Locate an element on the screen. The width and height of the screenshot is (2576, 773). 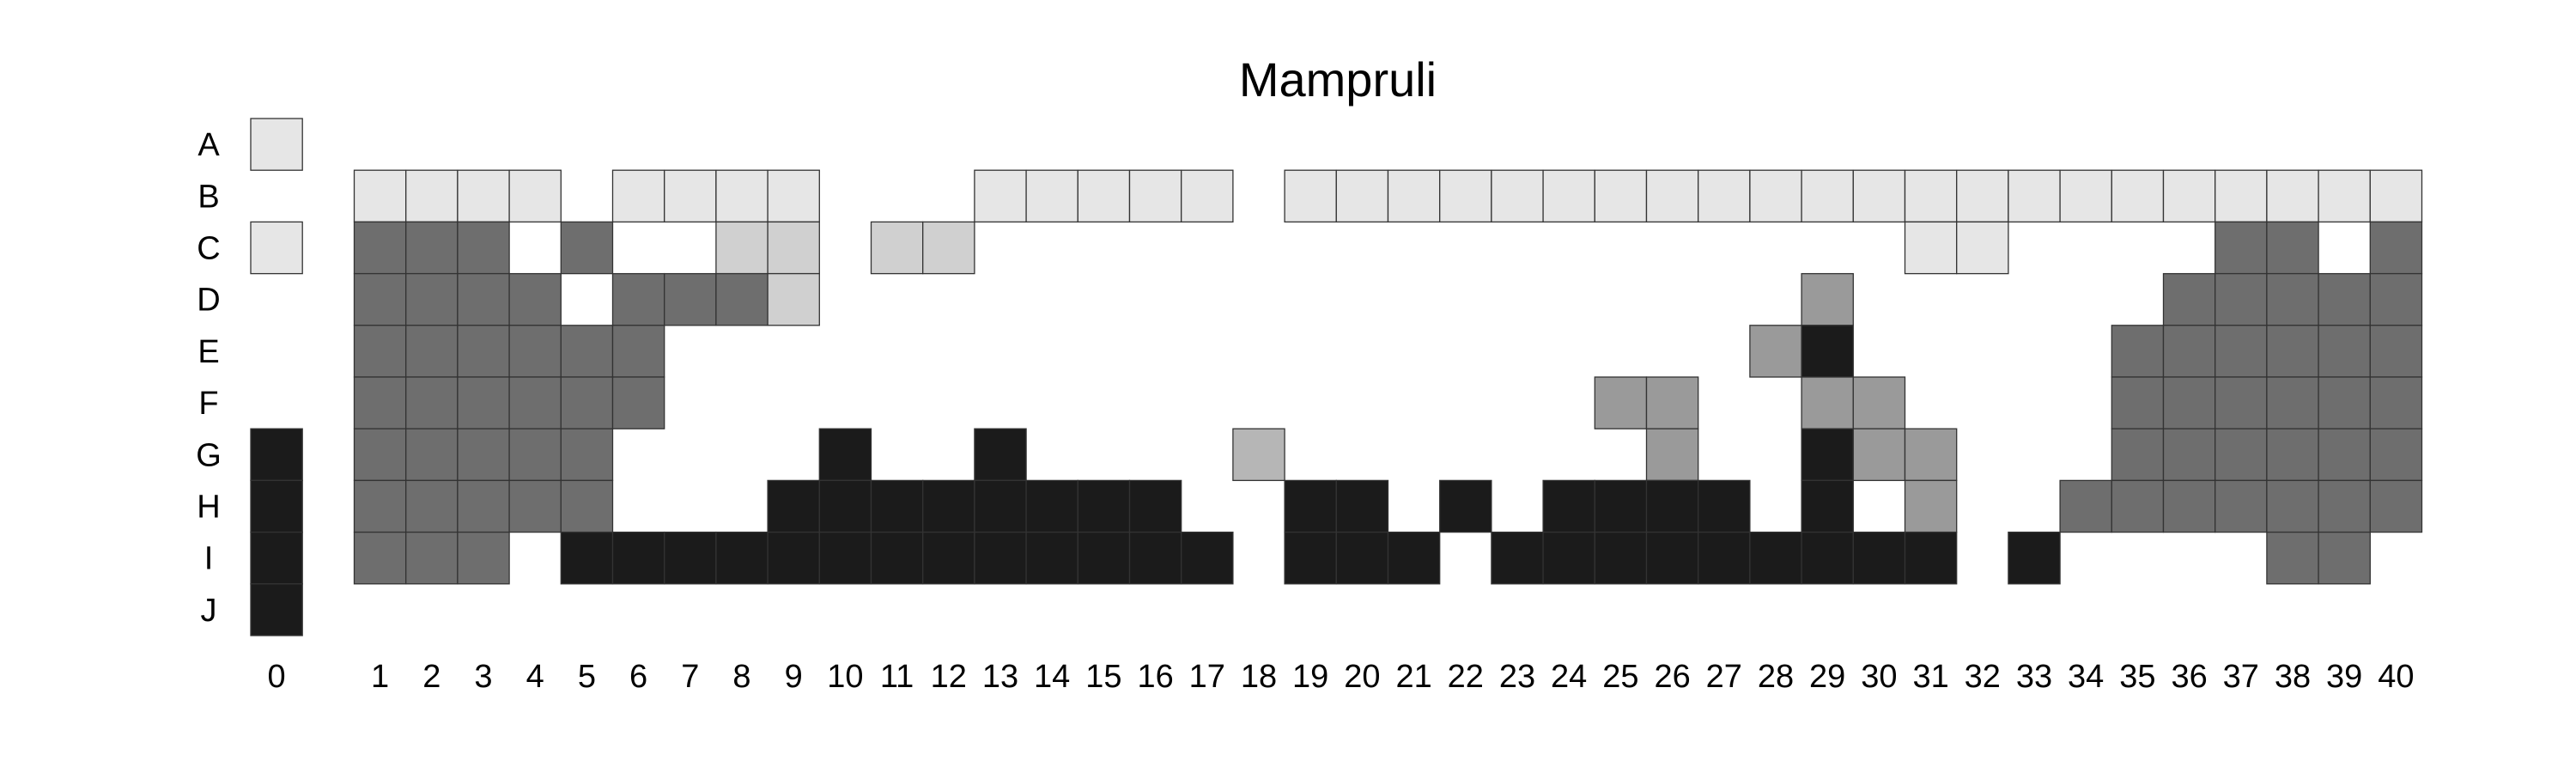
row-label-I: I is located at coordinates (209, 559).